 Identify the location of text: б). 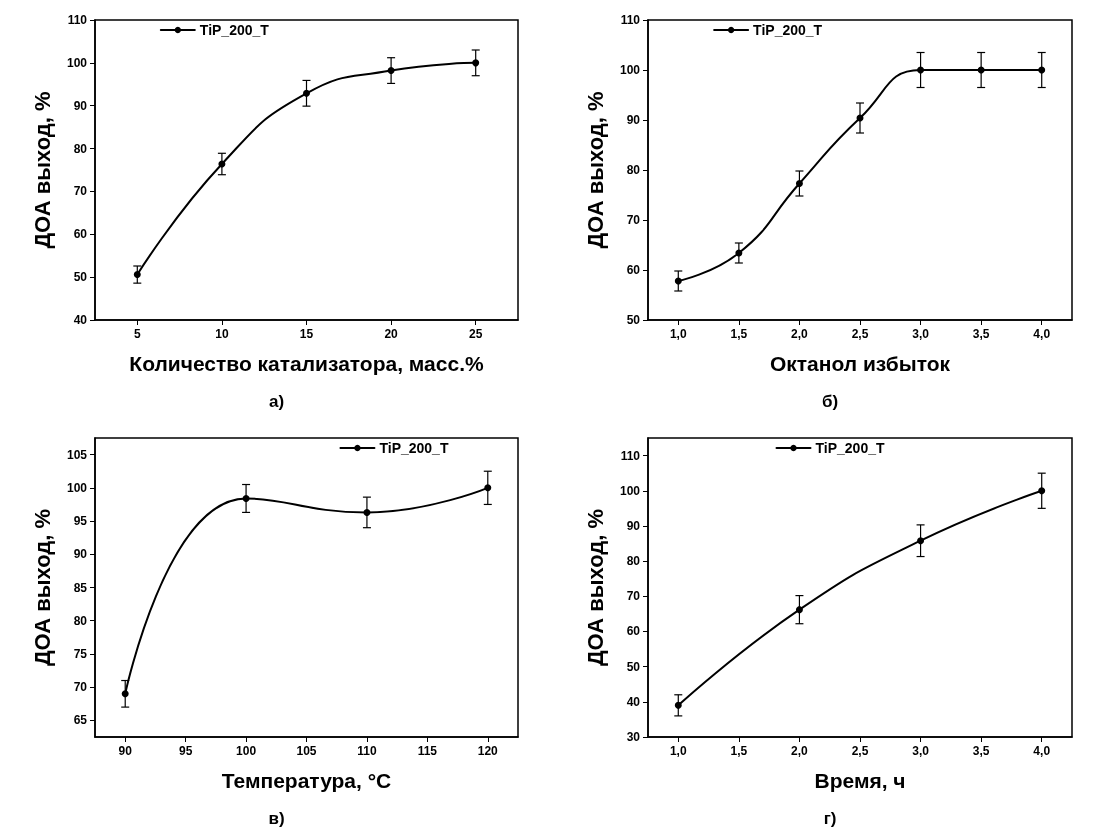
(830, 402).